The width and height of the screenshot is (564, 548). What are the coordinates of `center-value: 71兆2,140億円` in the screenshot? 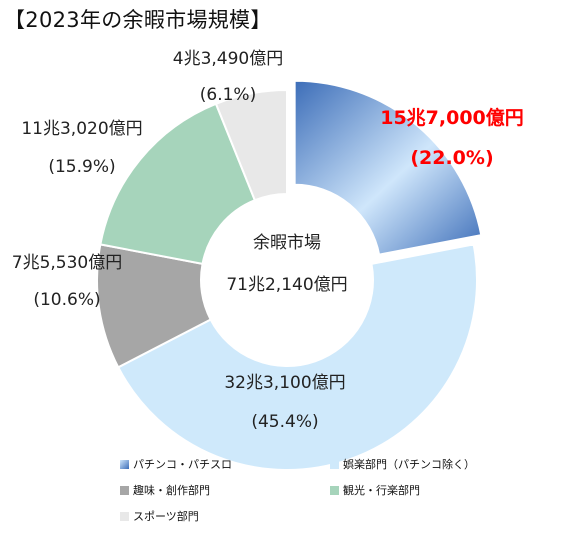 It's located at (286, 285).